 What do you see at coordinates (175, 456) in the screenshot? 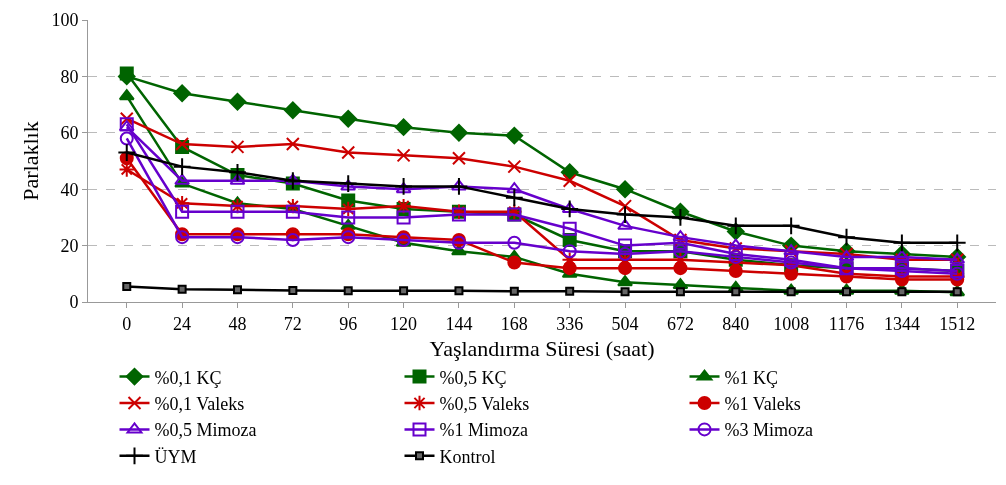
I see `legend-label: ÜYM` at bounding box center [175, 456].